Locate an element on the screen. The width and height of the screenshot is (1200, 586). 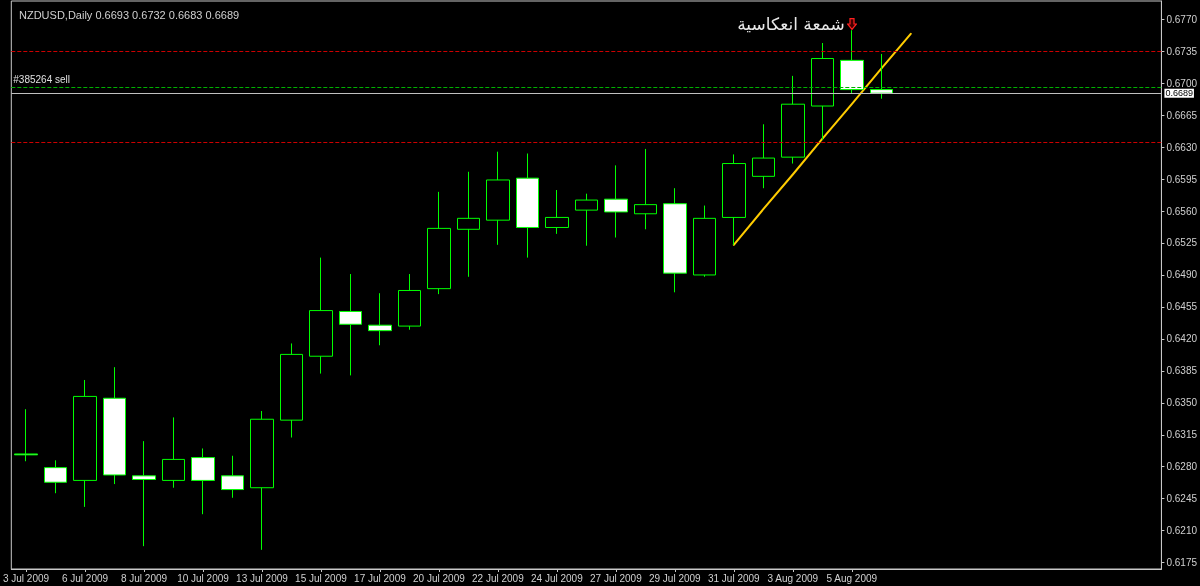
y-tick-label: 0.6525 is located at coordinates (1182, 243).